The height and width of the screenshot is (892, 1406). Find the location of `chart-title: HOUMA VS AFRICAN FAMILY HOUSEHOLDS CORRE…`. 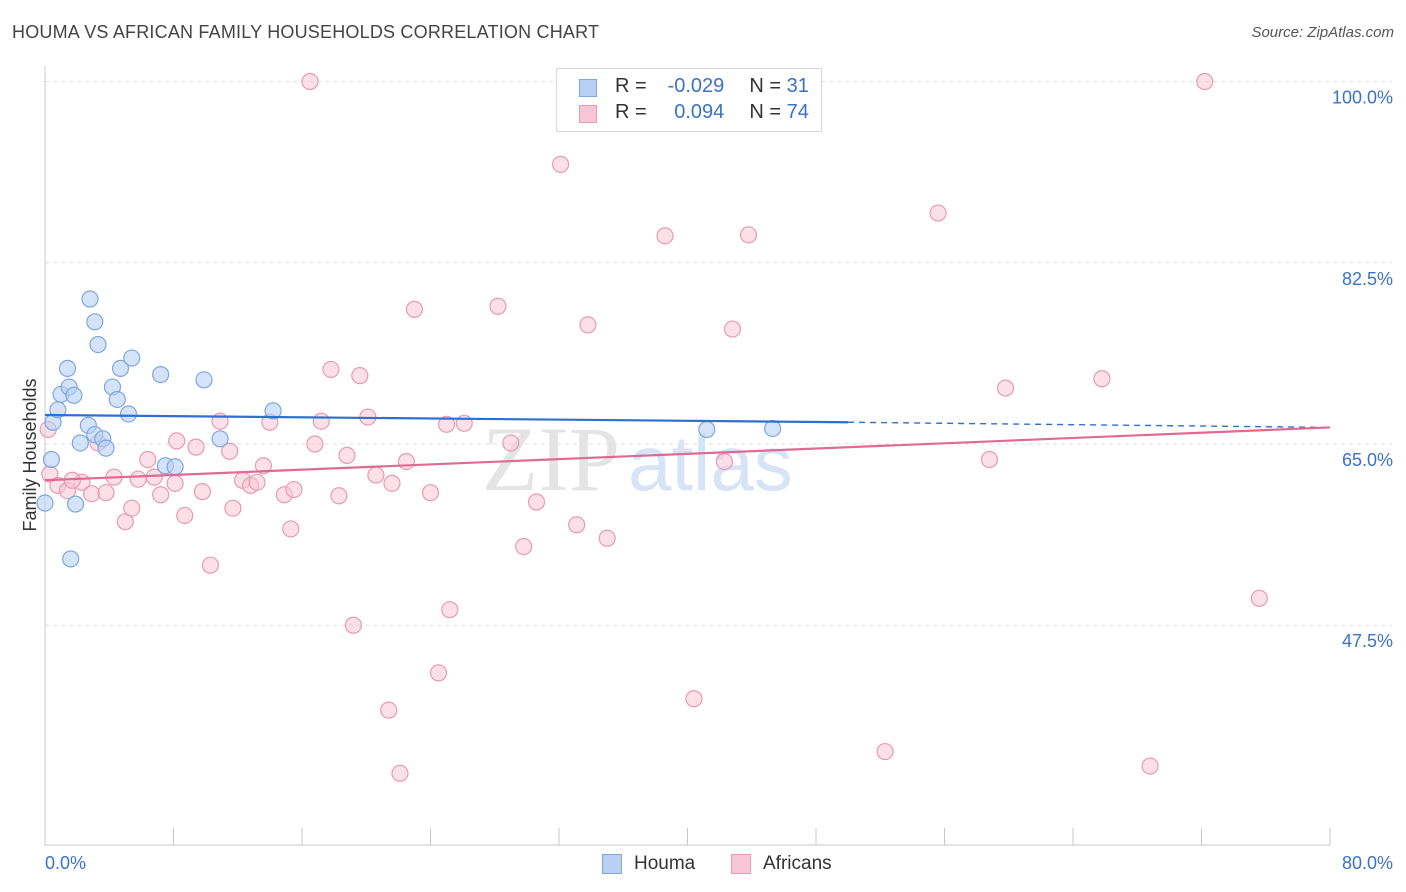

chart-title: HOUMA VS AFRICAN FAMILY HOUSEHOLDS CORRE… is located at coordinates (306, 32).